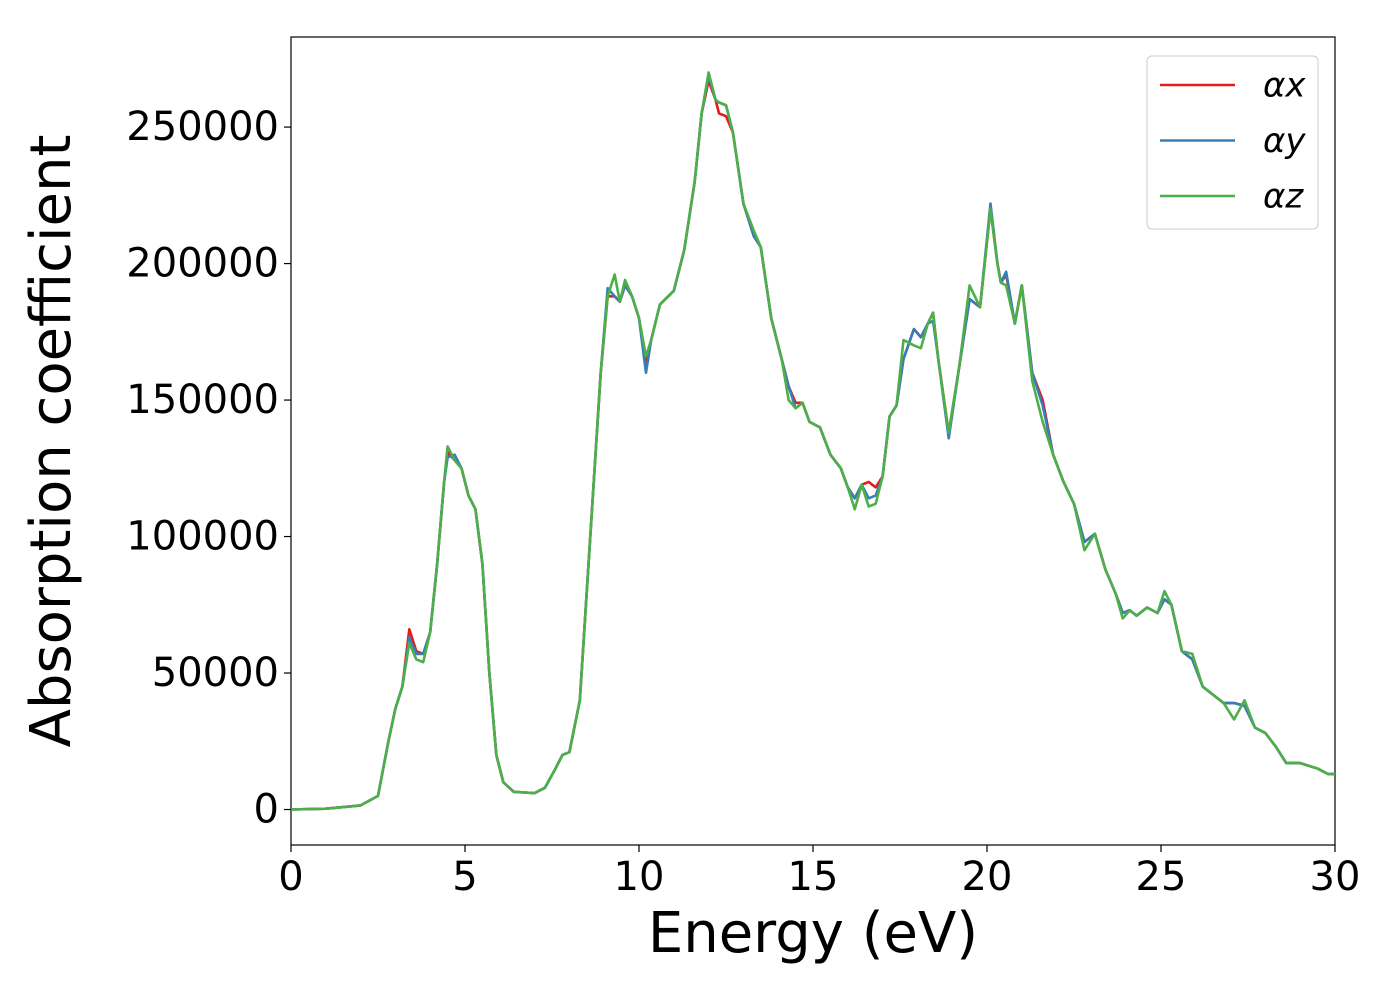 This screenshot has width=1400, height=1000. Describe the element at coordinates (202, 127) in the screenshot. I see `y-tick-label: 250000` at that location.